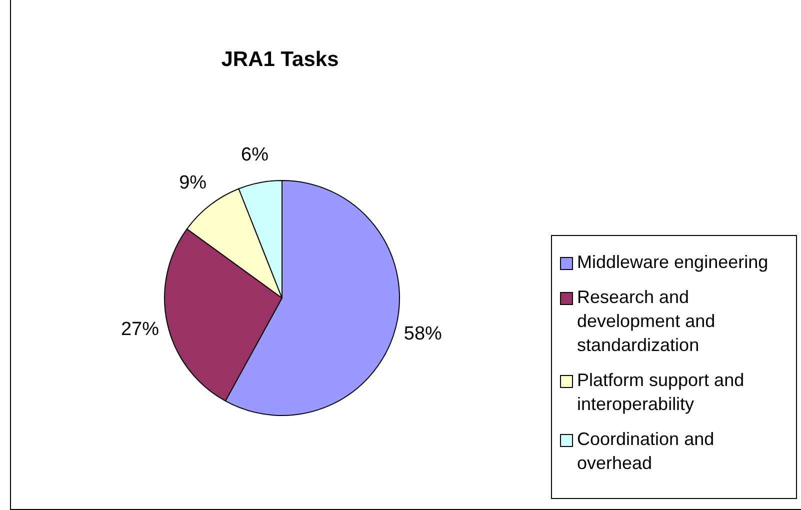  Describe the element at coordinates (280, 60) in the screenshot. I see `chart-title: JRA1 Tasks` at that location.